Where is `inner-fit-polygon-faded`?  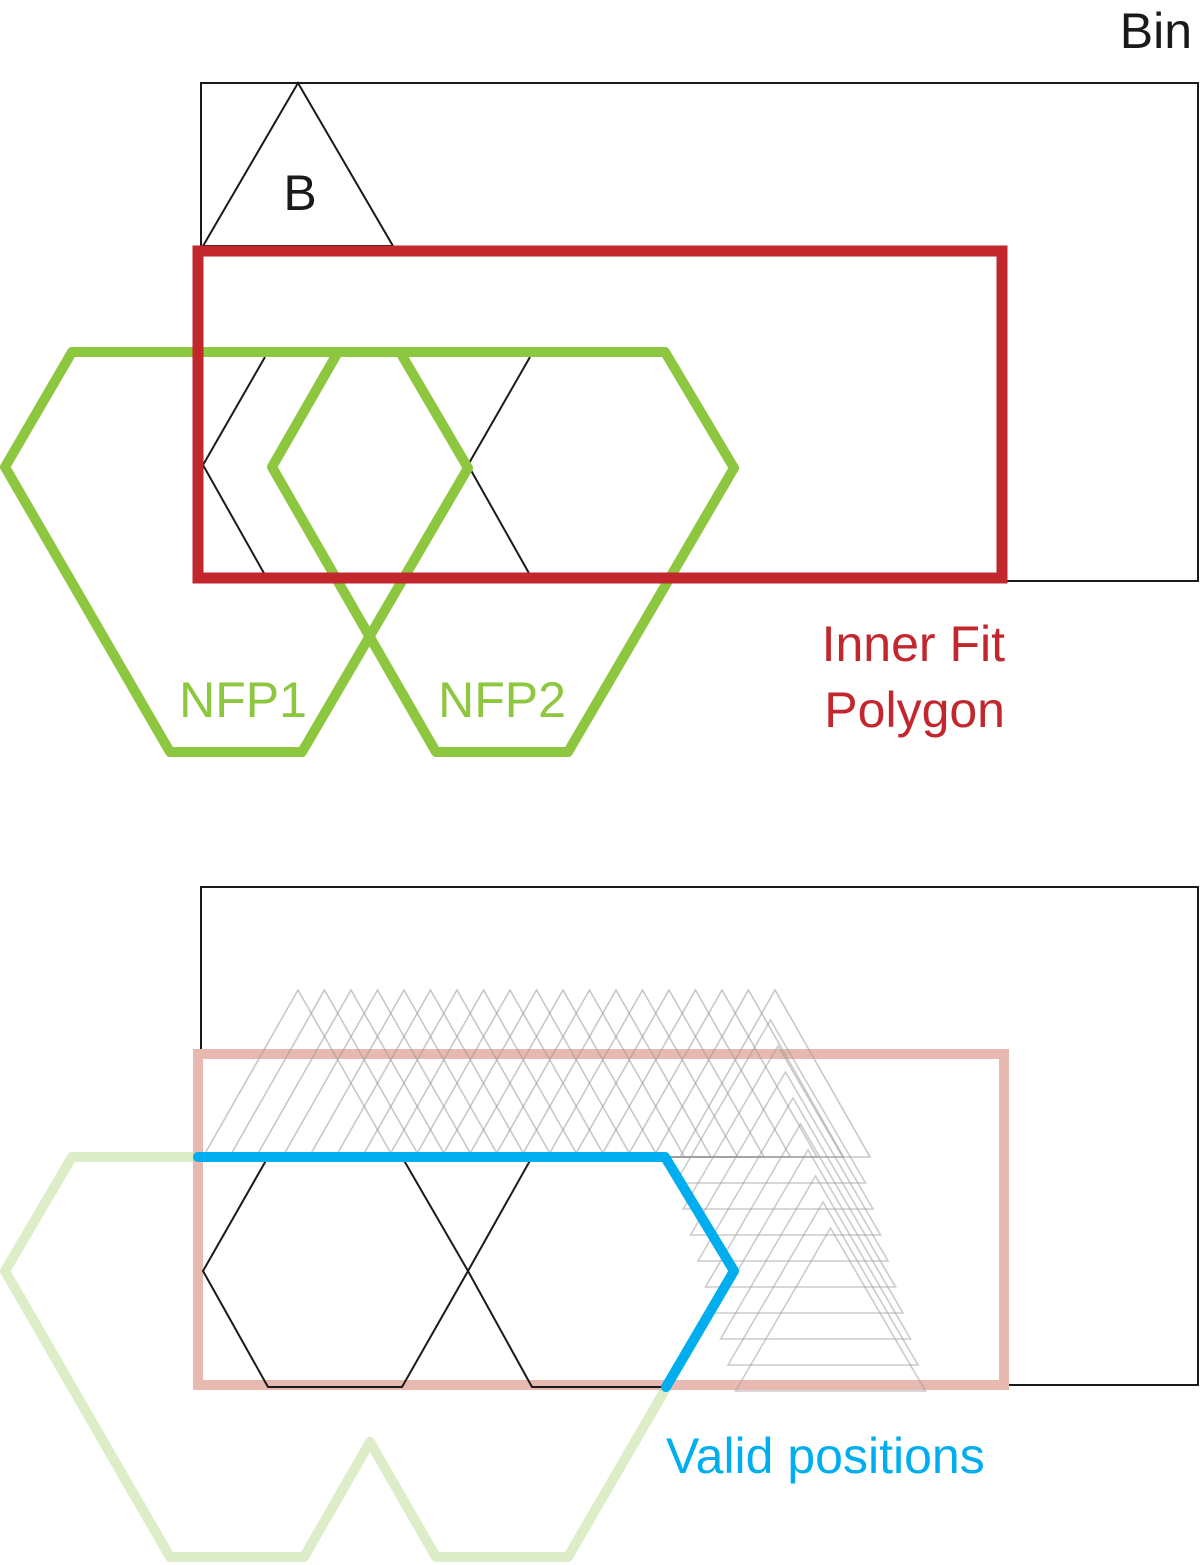 inner-fit-polygon-faded is located at coordinates (601, 1219).